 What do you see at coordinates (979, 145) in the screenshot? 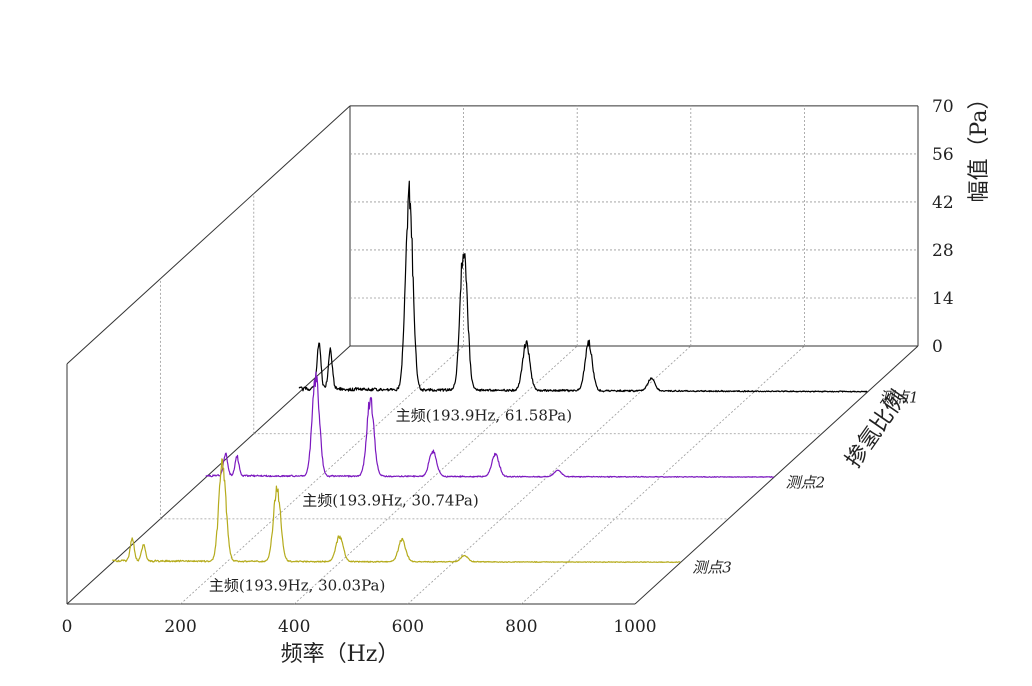
I see `z-axis-title: 幅值（Pa）` at bounding box center [979, 145].